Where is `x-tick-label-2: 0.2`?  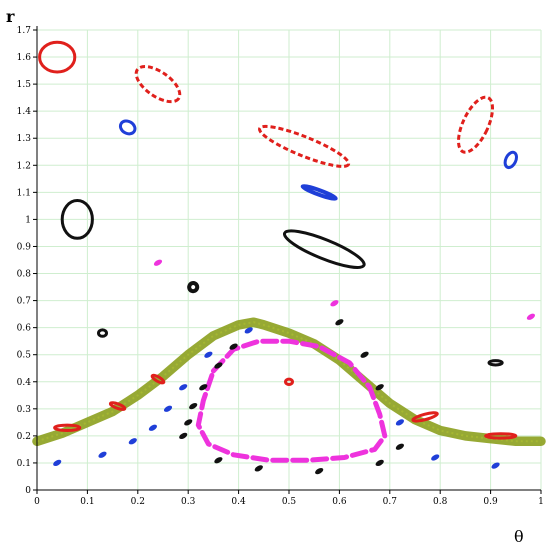 x-tick-label-2: 0.2 is located at coordinates (138, 502).